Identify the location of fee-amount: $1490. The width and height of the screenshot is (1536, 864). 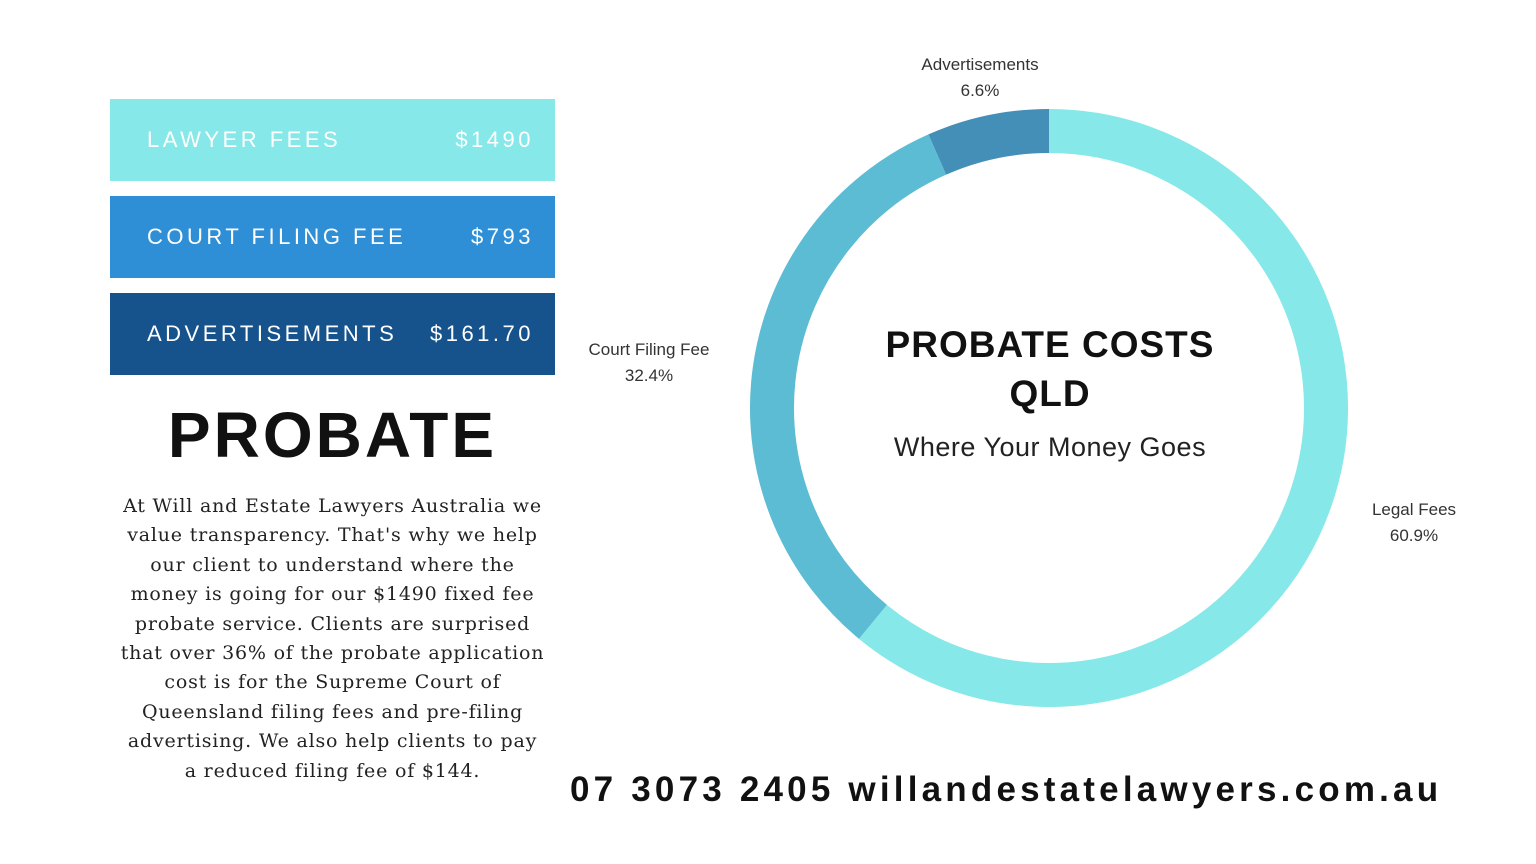
(494, 139).